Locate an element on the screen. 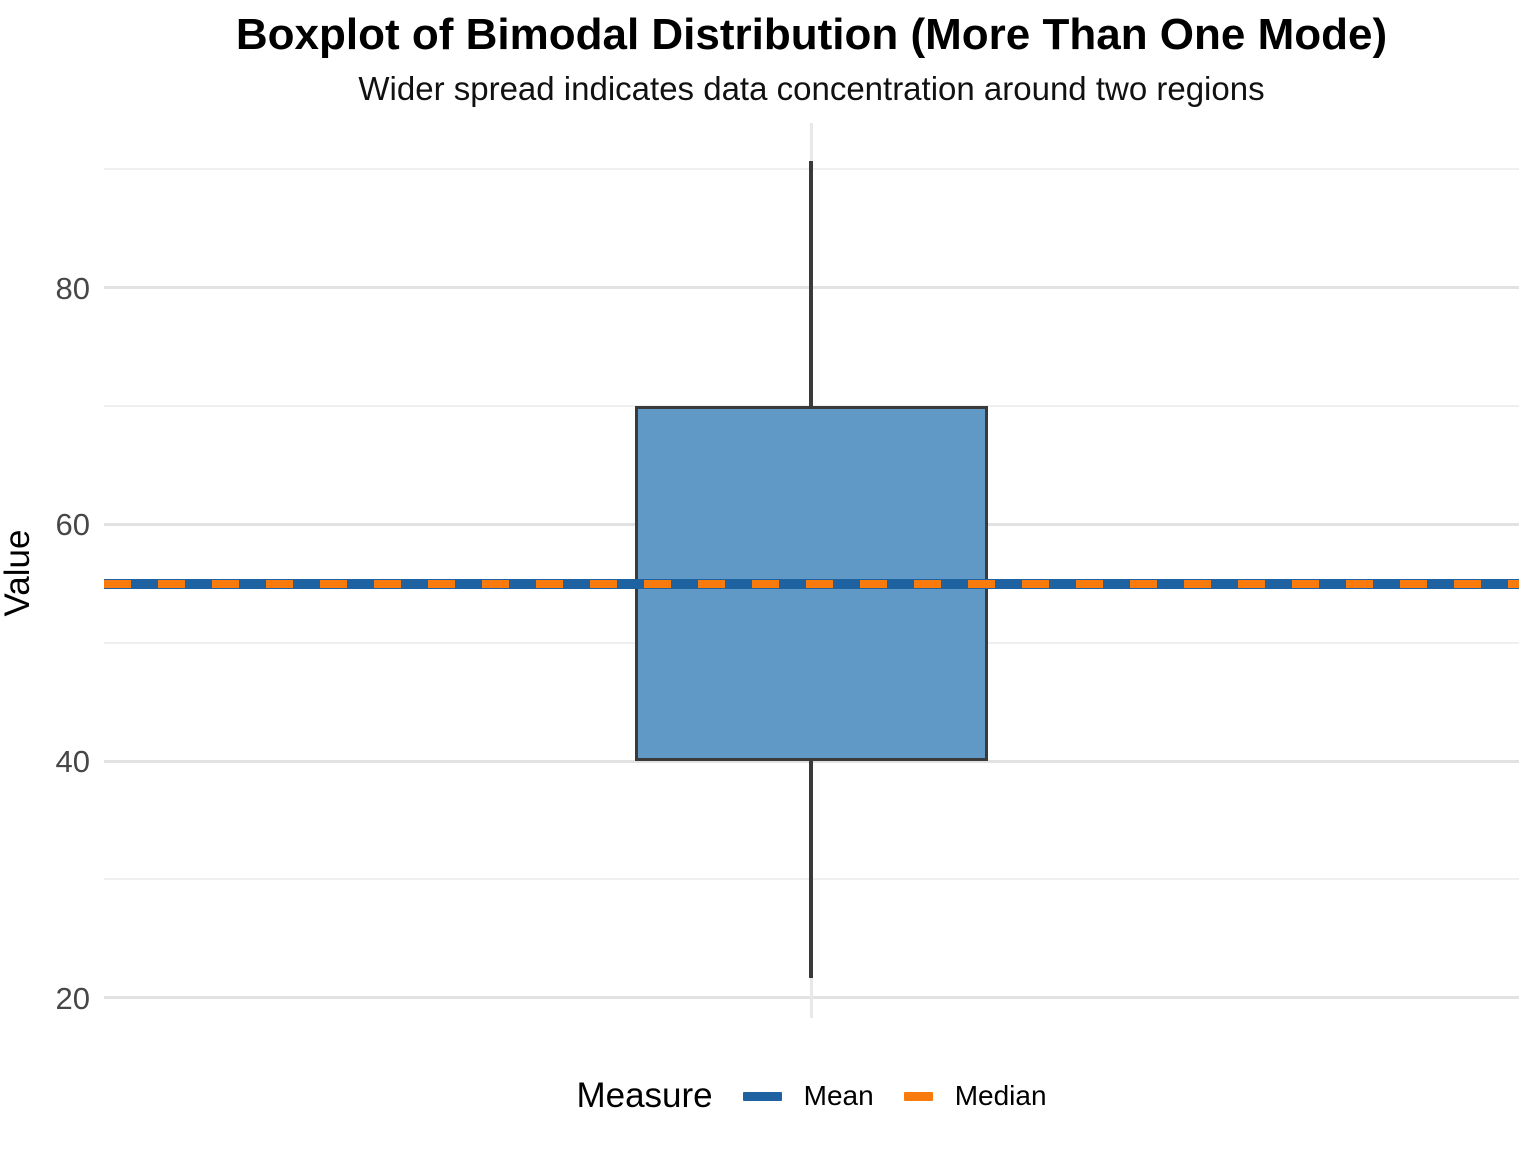 This screenshot has width=1536, height=1152. y-tick-label: 60 is located at coordinates (72, 525).